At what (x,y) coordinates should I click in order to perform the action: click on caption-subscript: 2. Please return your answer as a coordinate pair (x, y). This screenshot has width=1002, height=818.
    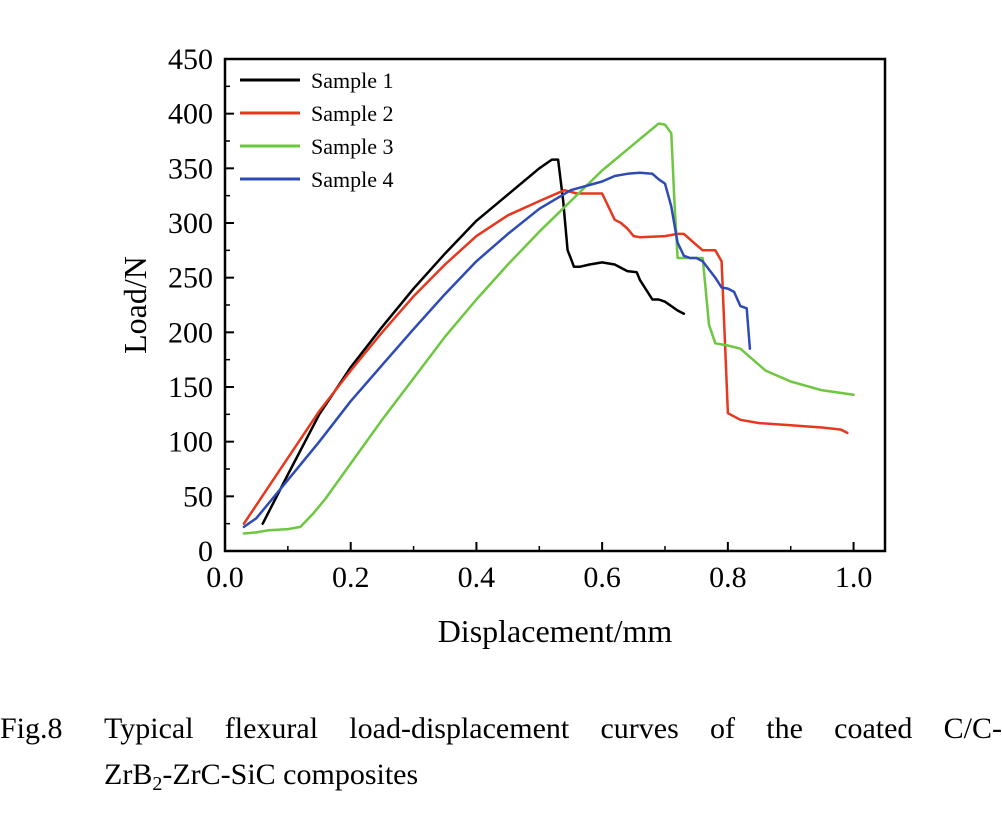
    Looking at the image, I should click on (157, 784).